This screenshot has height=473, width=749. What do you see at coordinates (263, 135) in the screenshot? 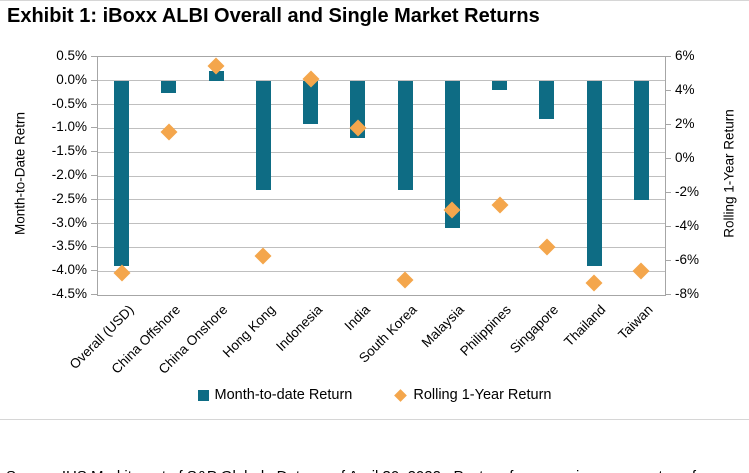
I see `bar-hong-kong` at bounding box center [263, 135].